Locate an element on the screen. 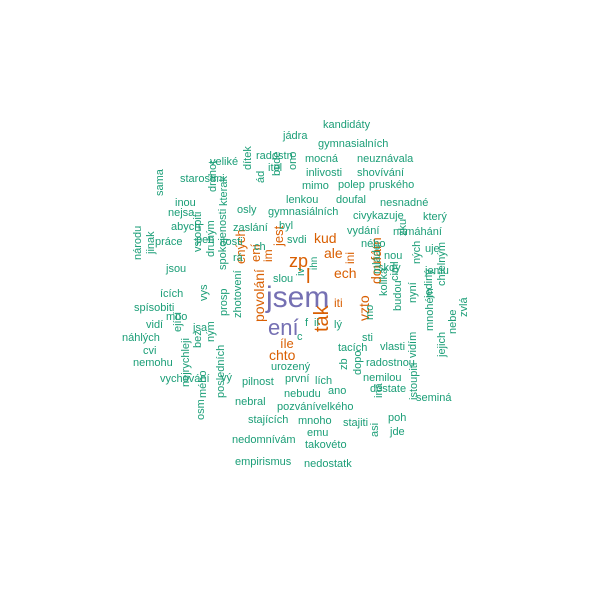 This screenshot has height=600, width=600. word-takoveto-134: takovéto is located at coordinates (326, 445).